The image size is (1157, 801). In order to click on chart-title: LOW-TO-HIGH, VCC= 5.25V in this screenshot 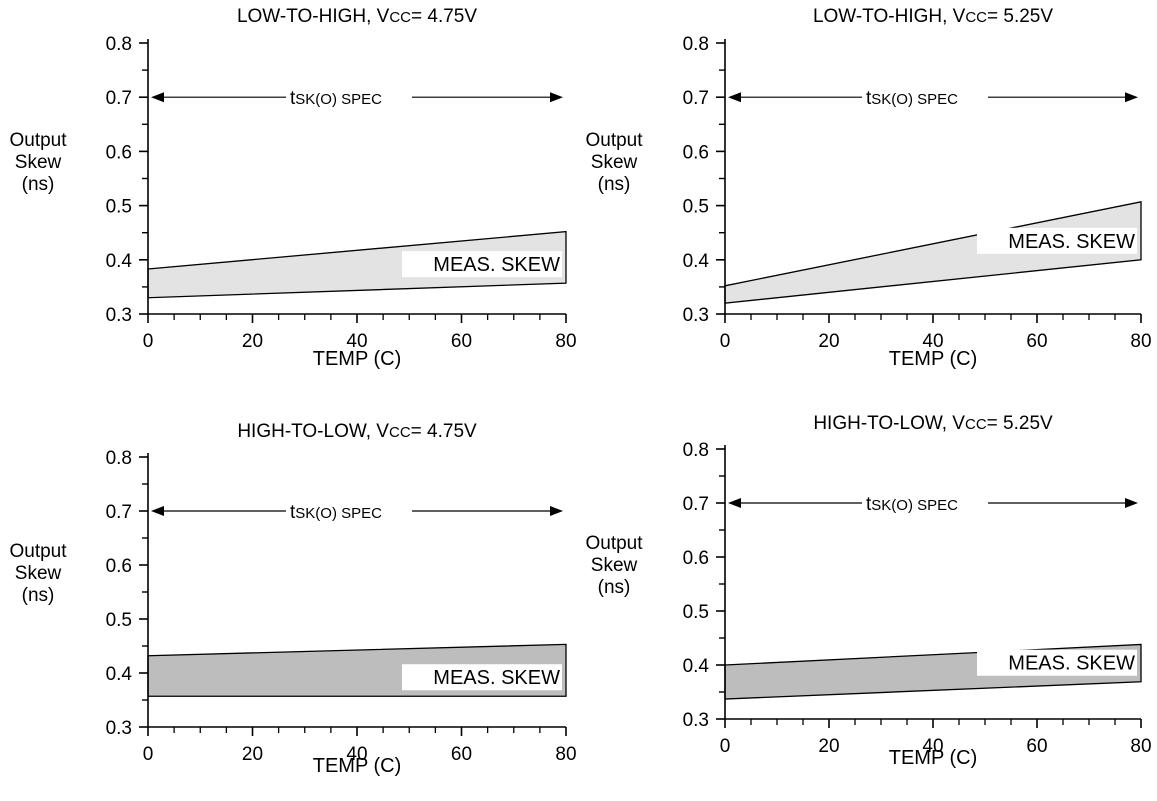, I will do `click(933, 17)`.